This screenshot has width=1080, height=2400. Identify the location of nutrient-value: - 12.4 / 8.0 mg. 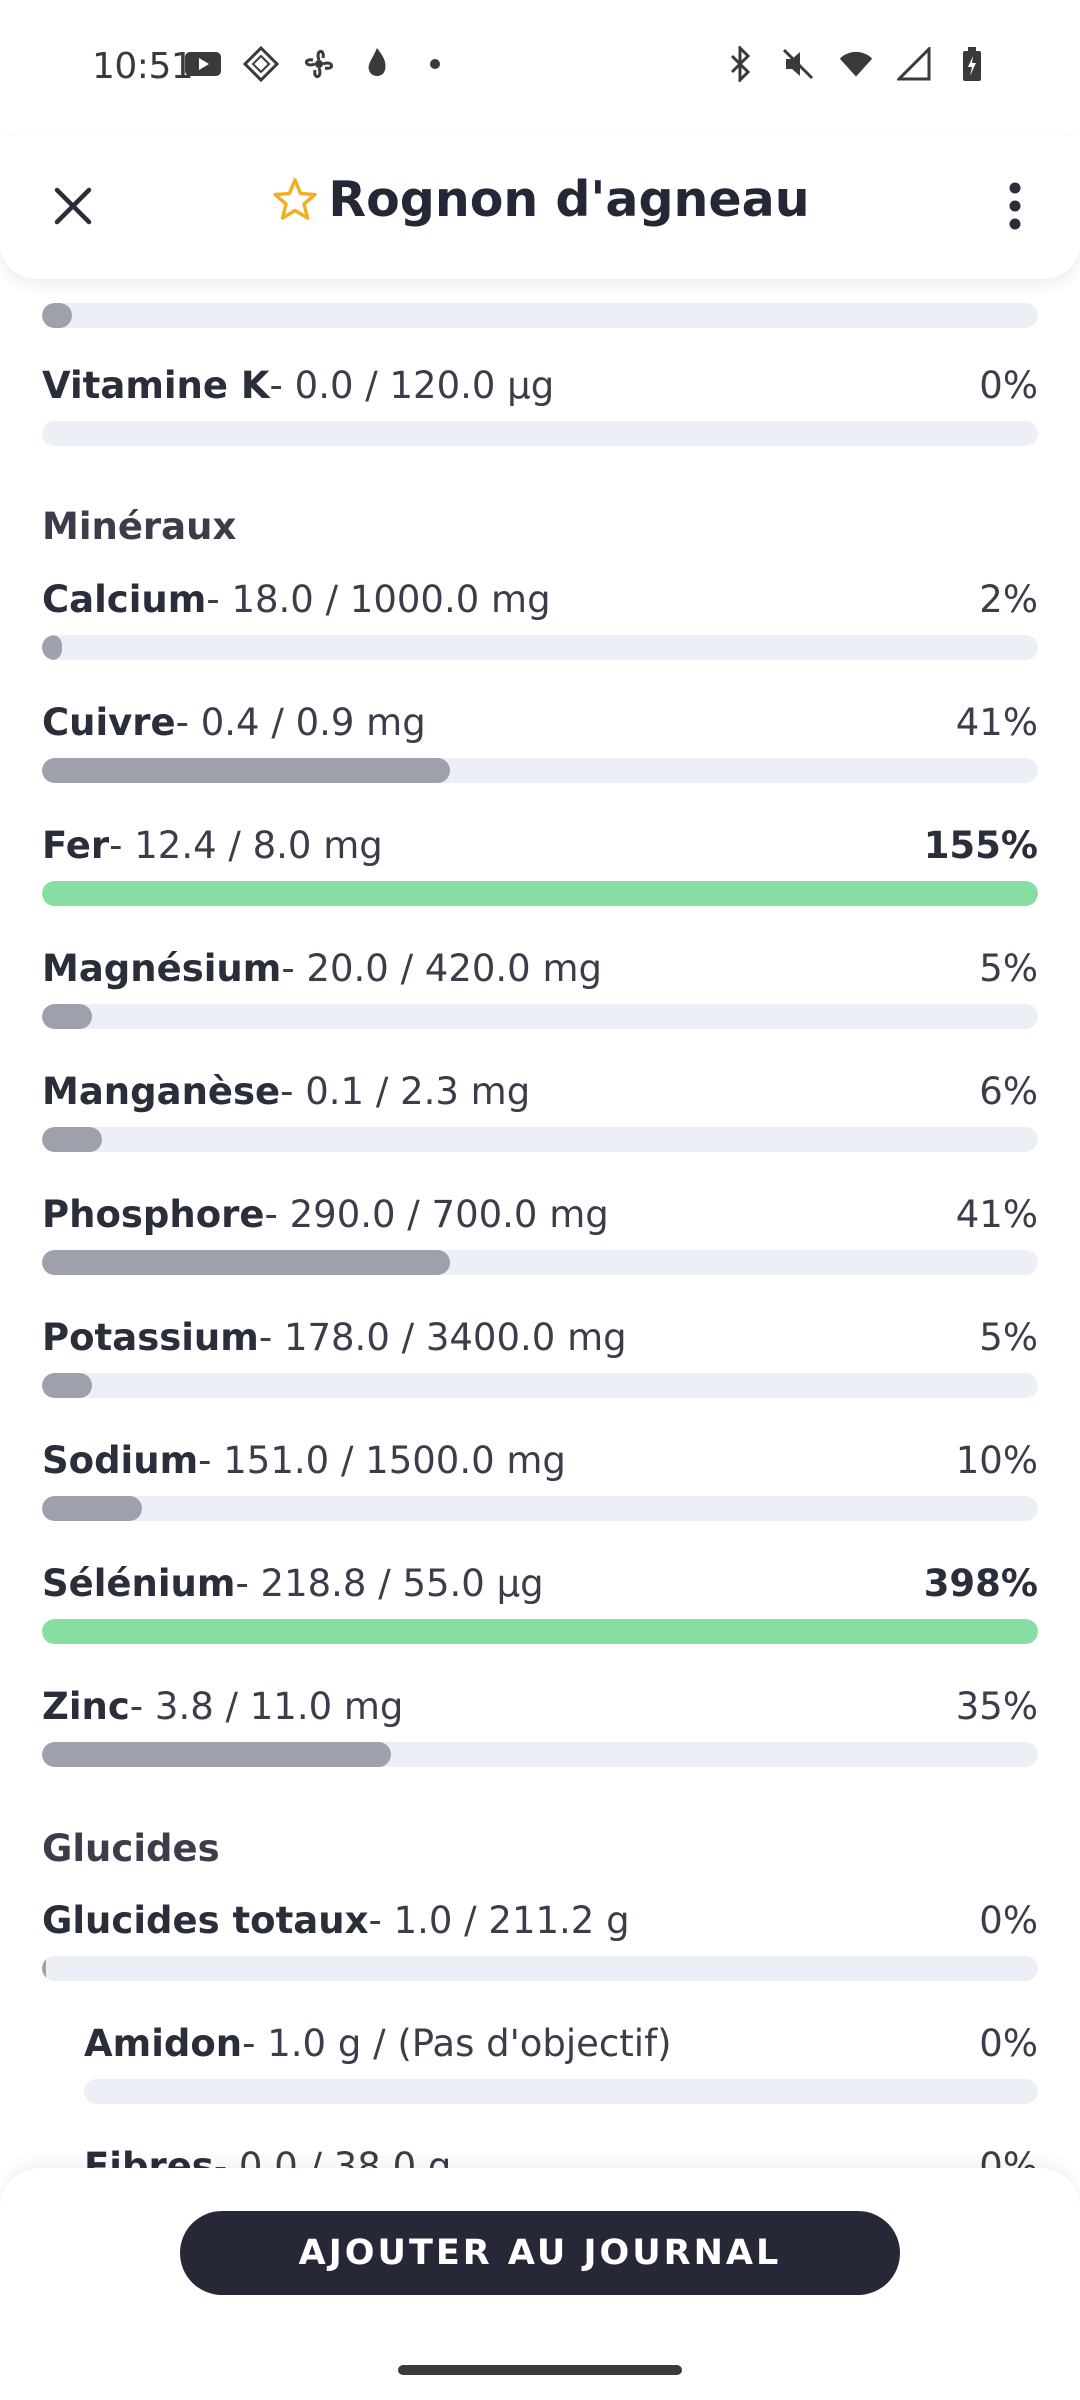
(246, 845).